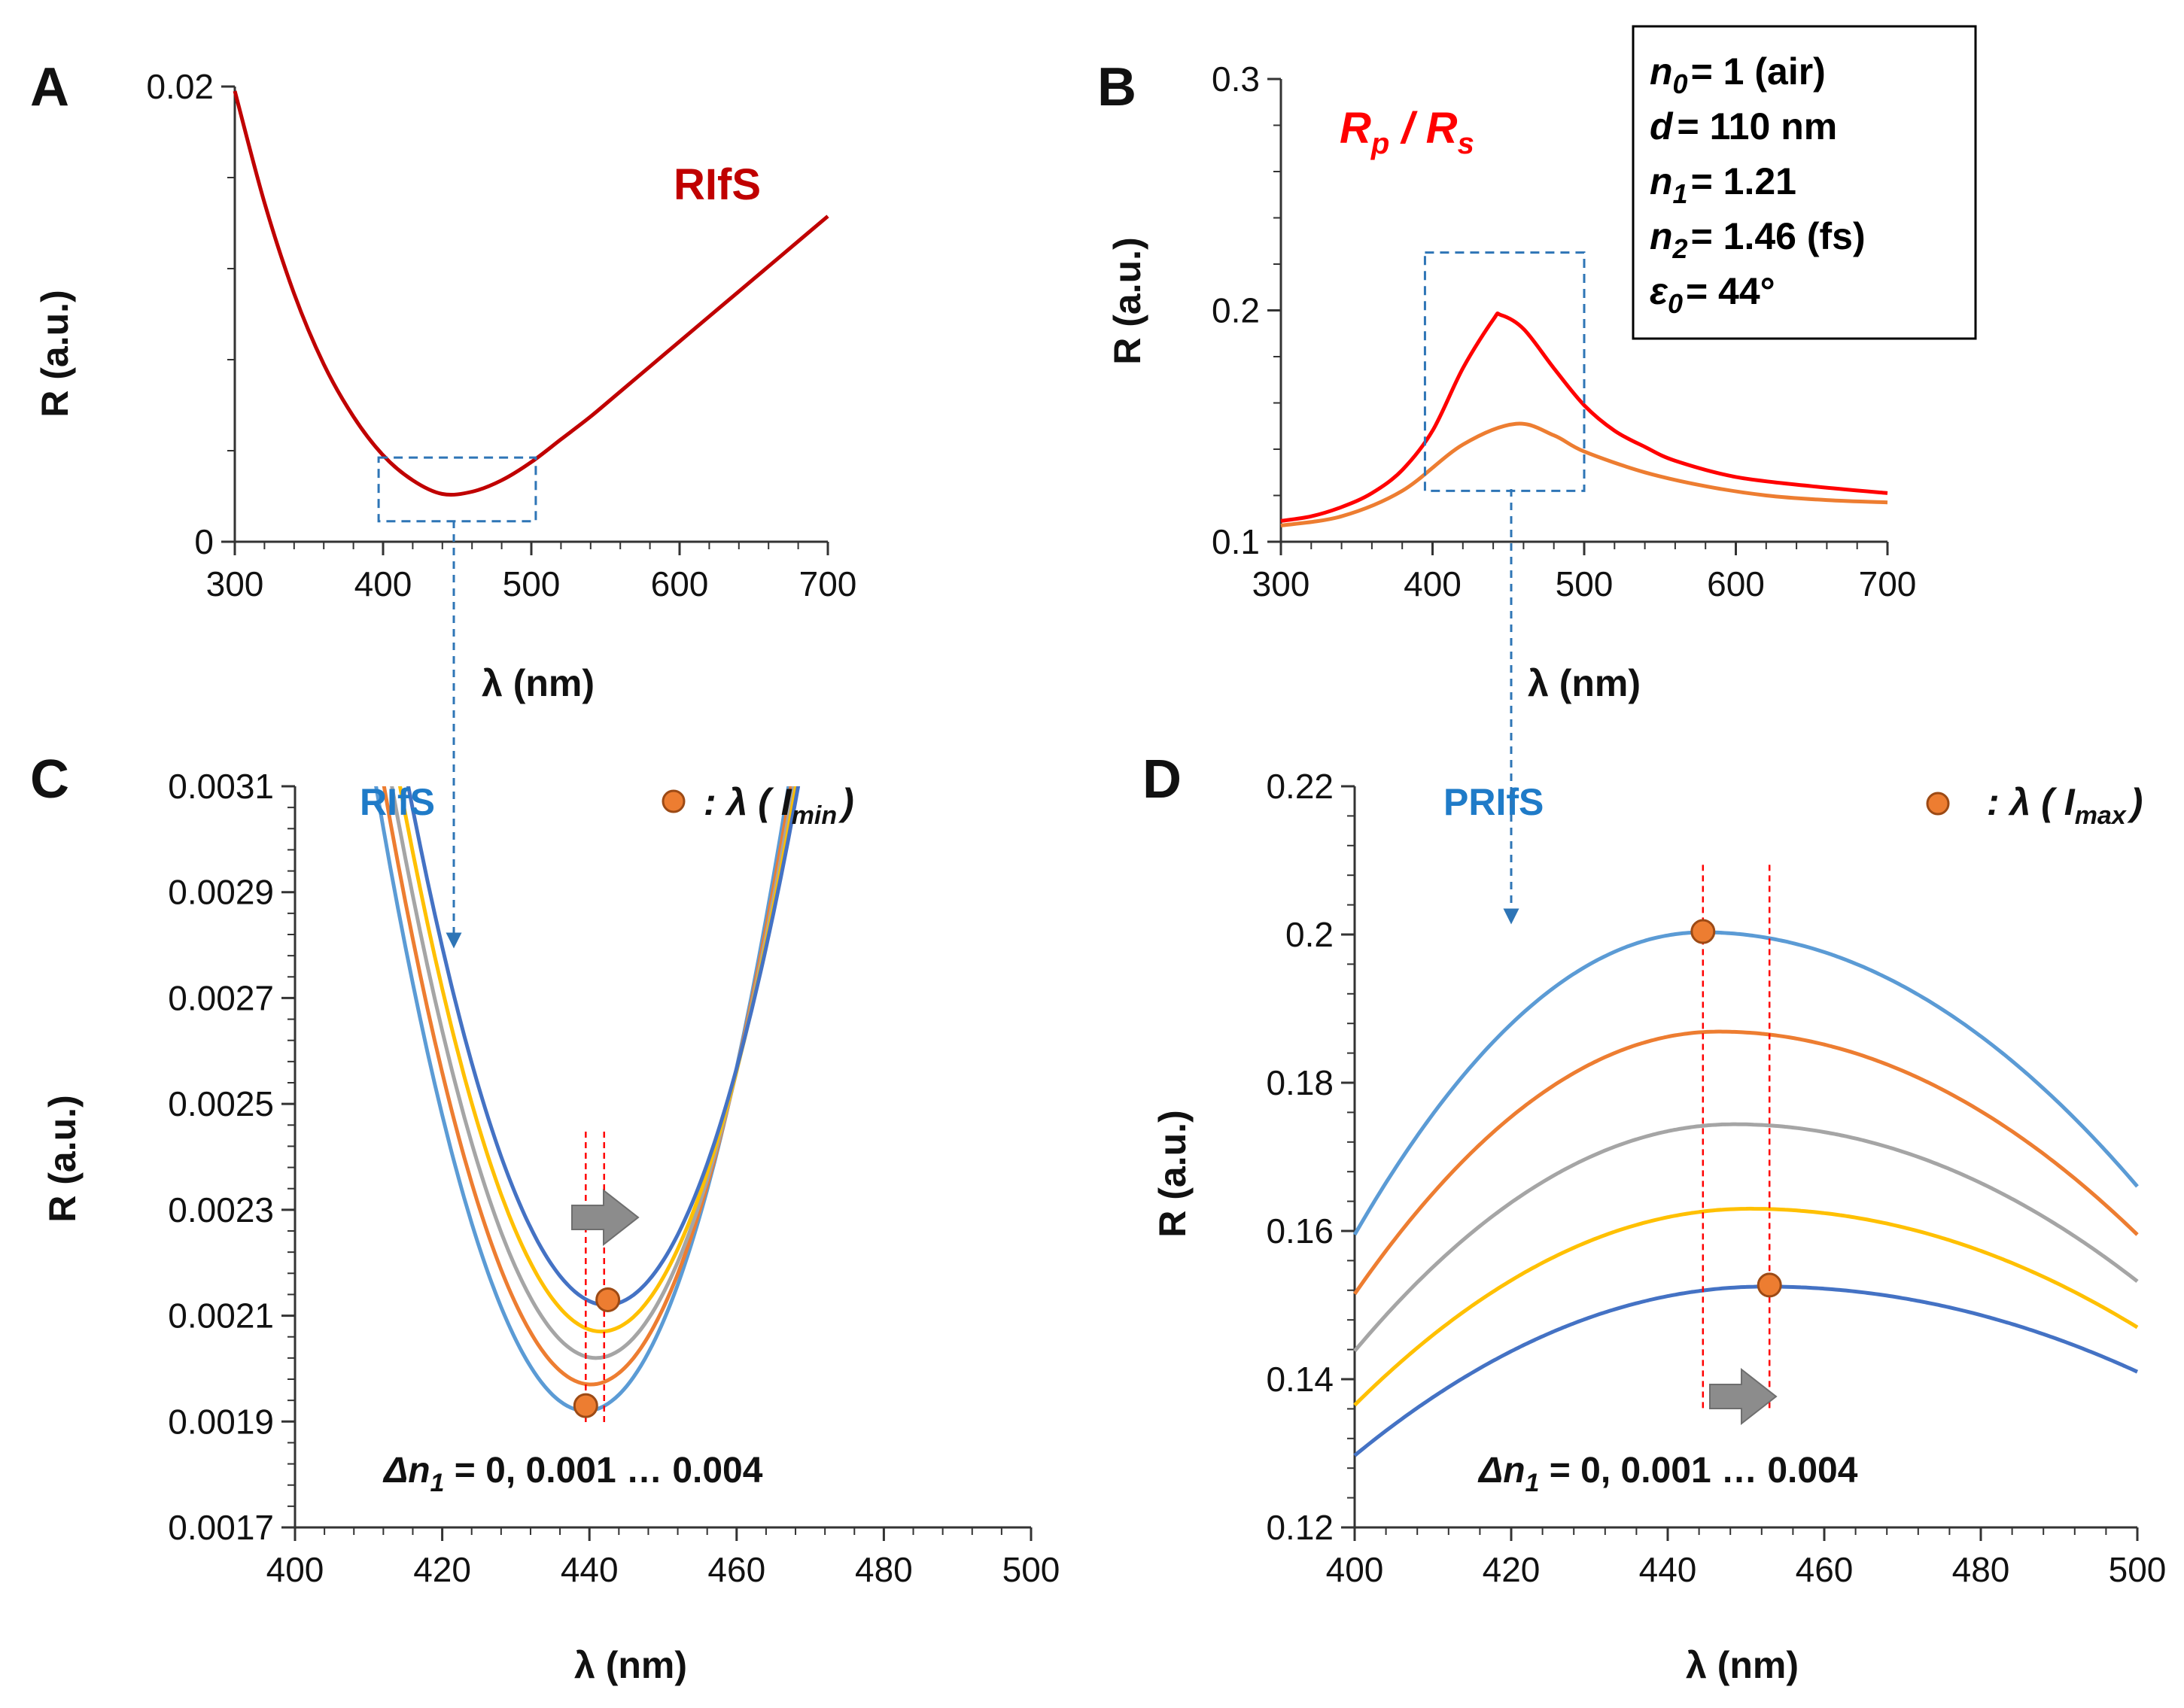 Image resolution: width=2184 pixels, height=1708 pixels. What do you see at coordinates (1355, 1569) in the screenshot?
I see `x-tick-label-d: 400` at bounding box center [1355, 1569].